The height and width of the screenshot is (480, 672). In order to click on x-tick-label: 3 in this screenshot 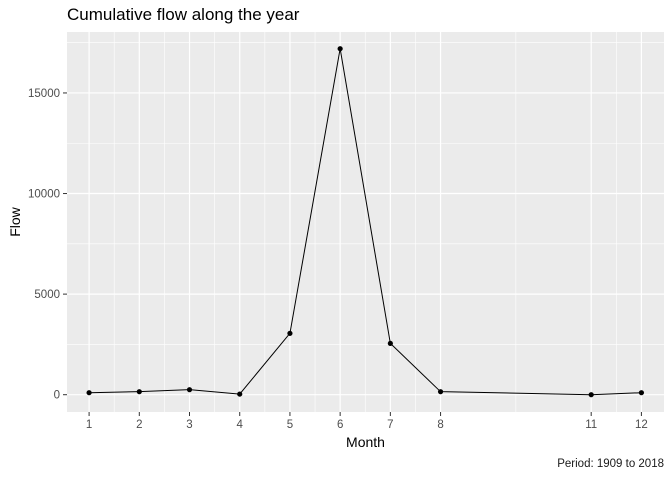, I will do `click(189, 425)`.